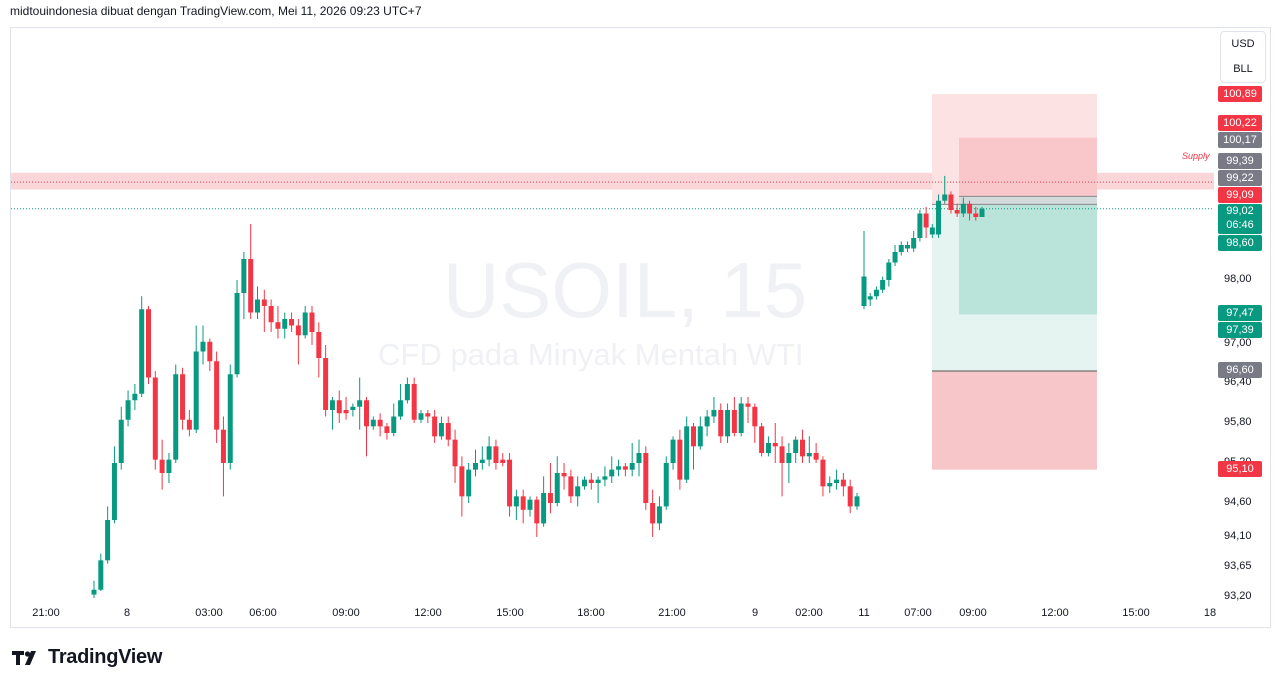 Image resolution: width=1281 pixels, height=688 pixels. Describe the element at coordinates (625, 290) in the screenshot. I see `symbol-watermark: USOIL, 15` at that location.